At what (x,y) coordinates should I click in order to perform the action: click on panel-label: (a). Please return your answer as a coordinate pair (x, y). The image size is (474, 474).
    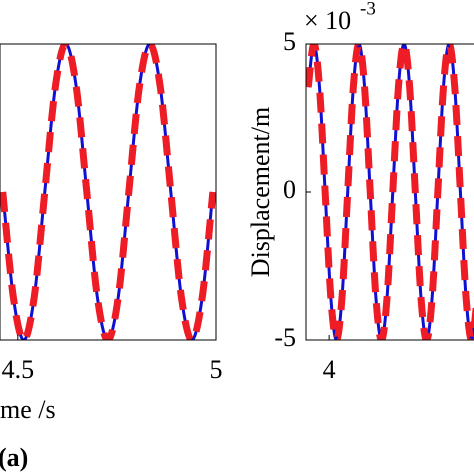
    Looking at the image, I should click on (14, 457).